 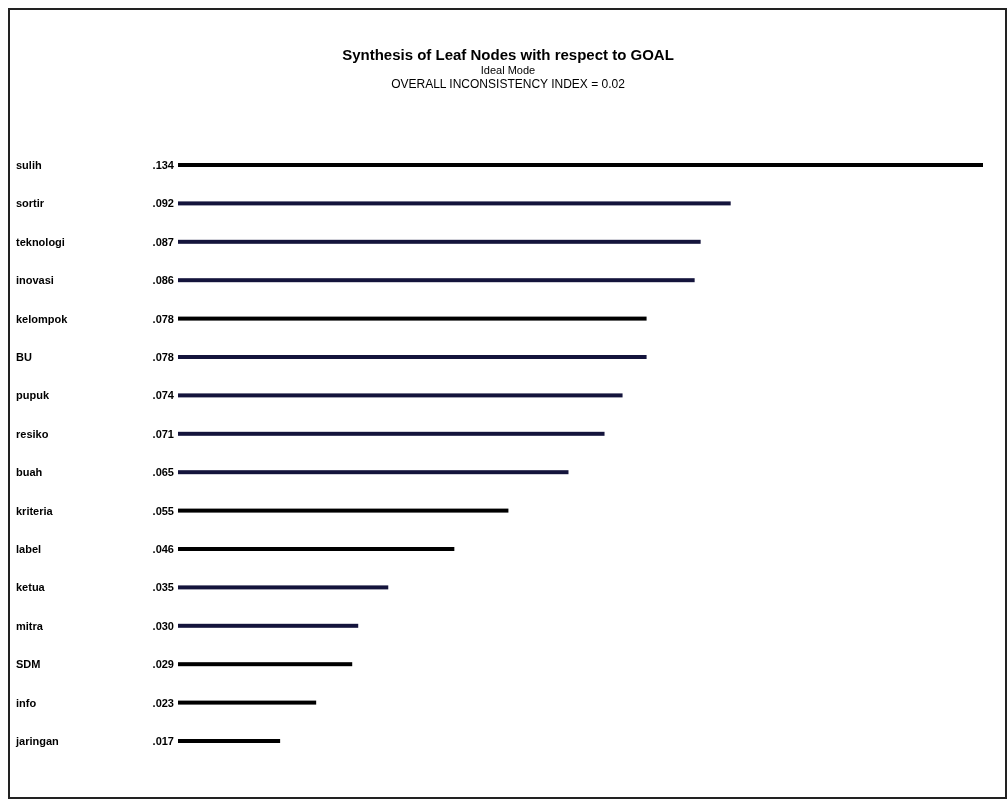 I want to click on text: OVERALL INCONSISTENCY INDEX = 0.02, so click(x=508, y=84).